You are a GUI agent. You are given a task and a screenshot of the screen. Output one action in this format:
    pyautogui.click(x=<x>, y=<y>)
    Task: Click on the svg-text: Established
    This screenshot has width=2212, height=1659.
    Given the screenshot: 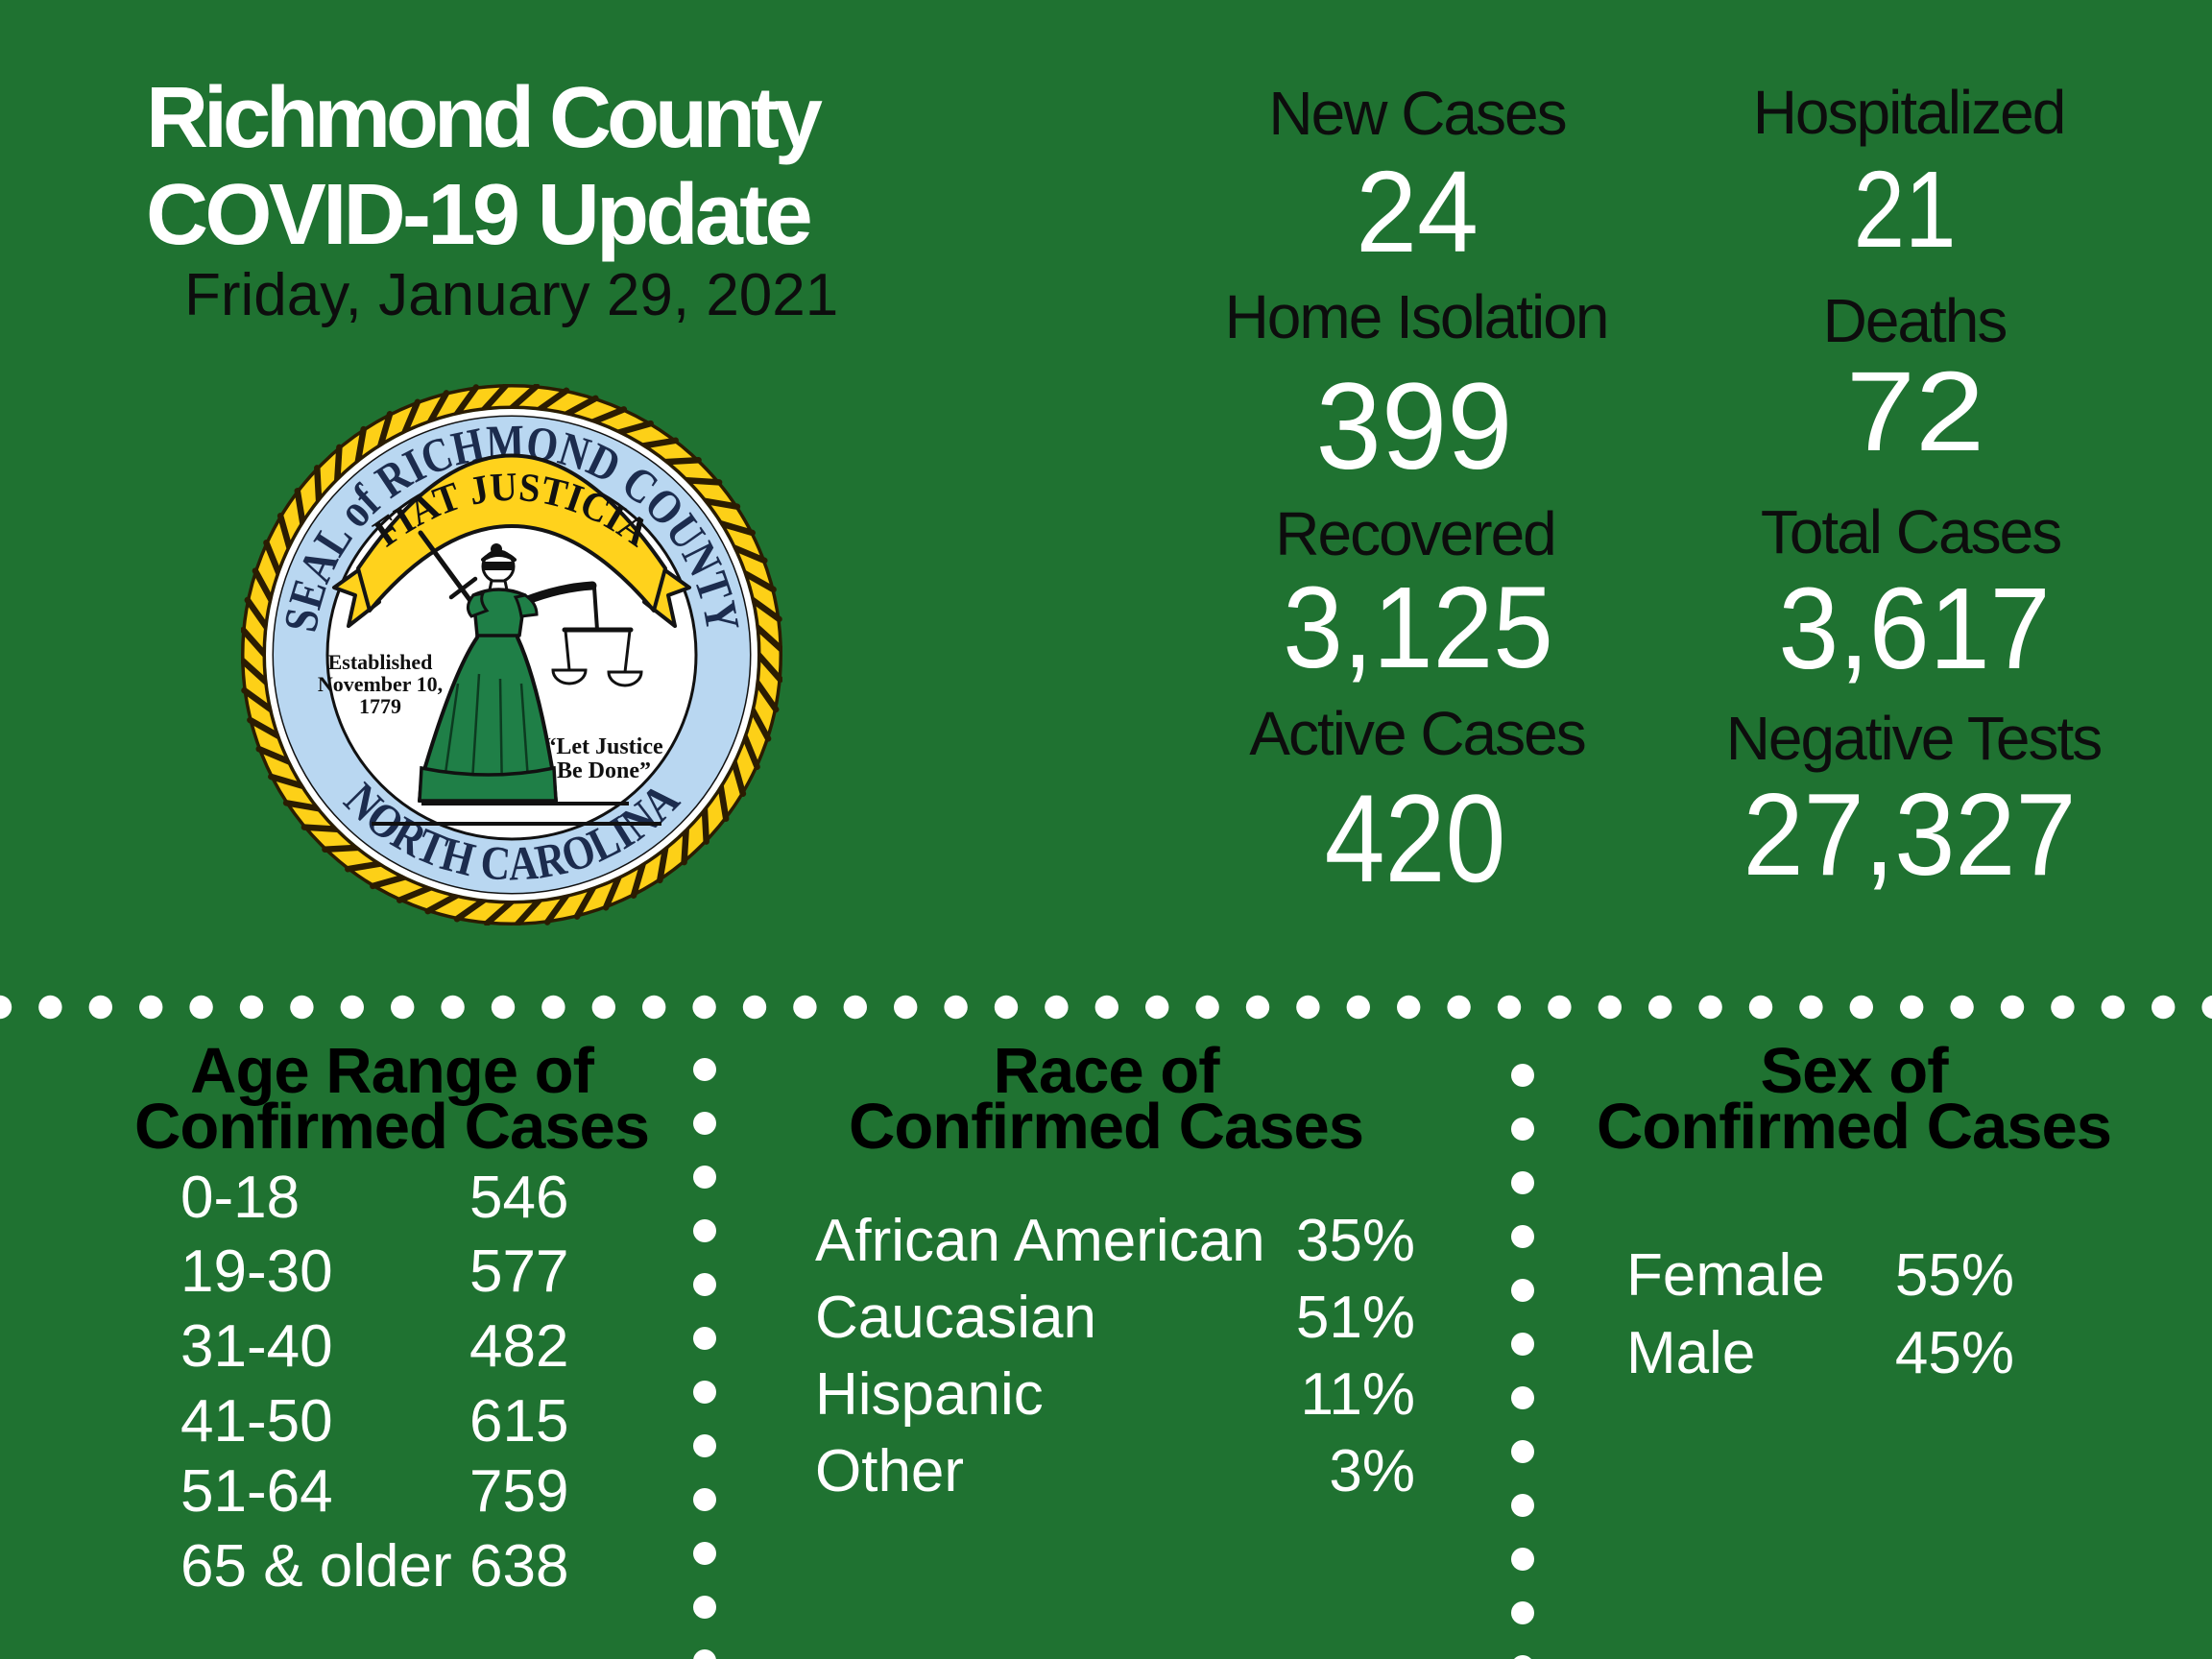 What is the action you would take?
    pyautogui.click(x=380, y=662)
    